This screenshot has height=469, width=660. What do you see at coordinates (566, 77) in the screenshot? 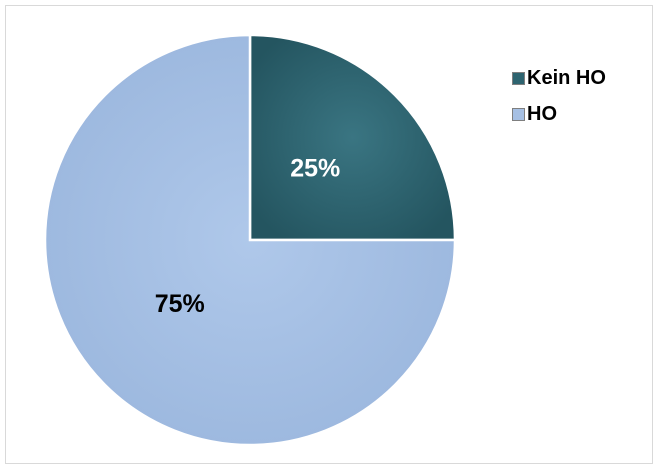
I see `legend-label-kein-ho: Kein HO` at bounding box center [566, 77].